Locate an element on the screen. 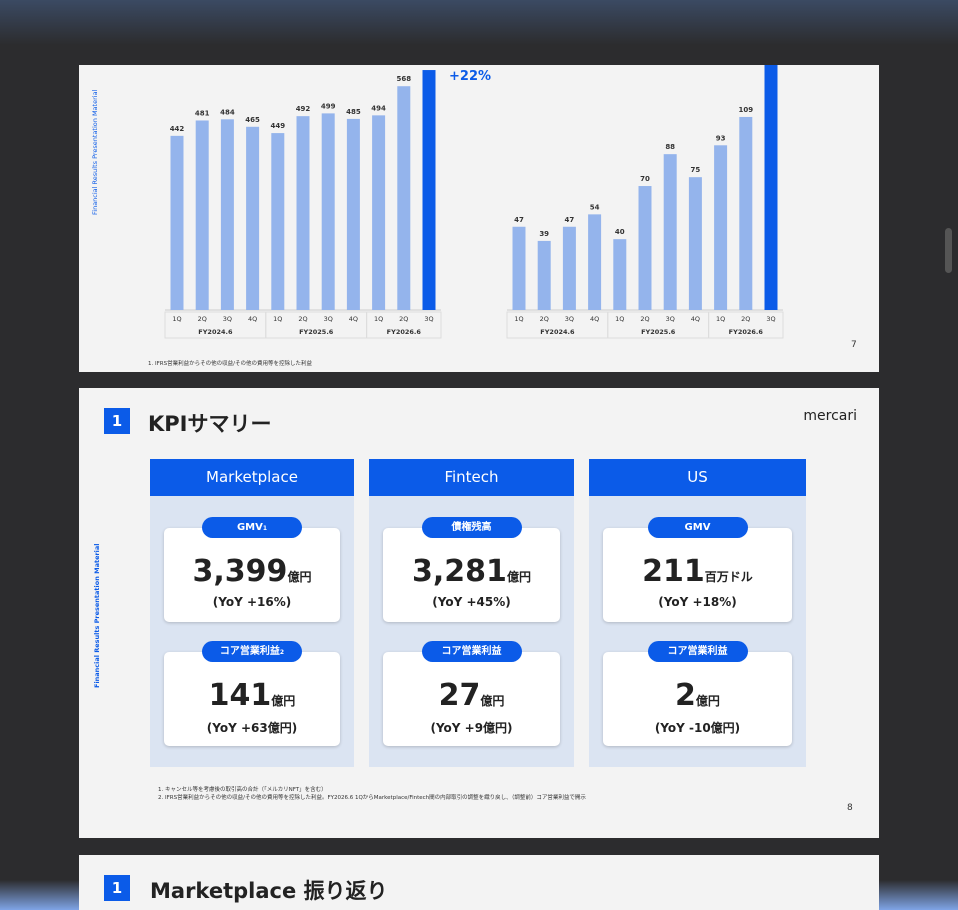 The image size is (958, 910). bar-label: 568 is located at coordinates (403, 79).